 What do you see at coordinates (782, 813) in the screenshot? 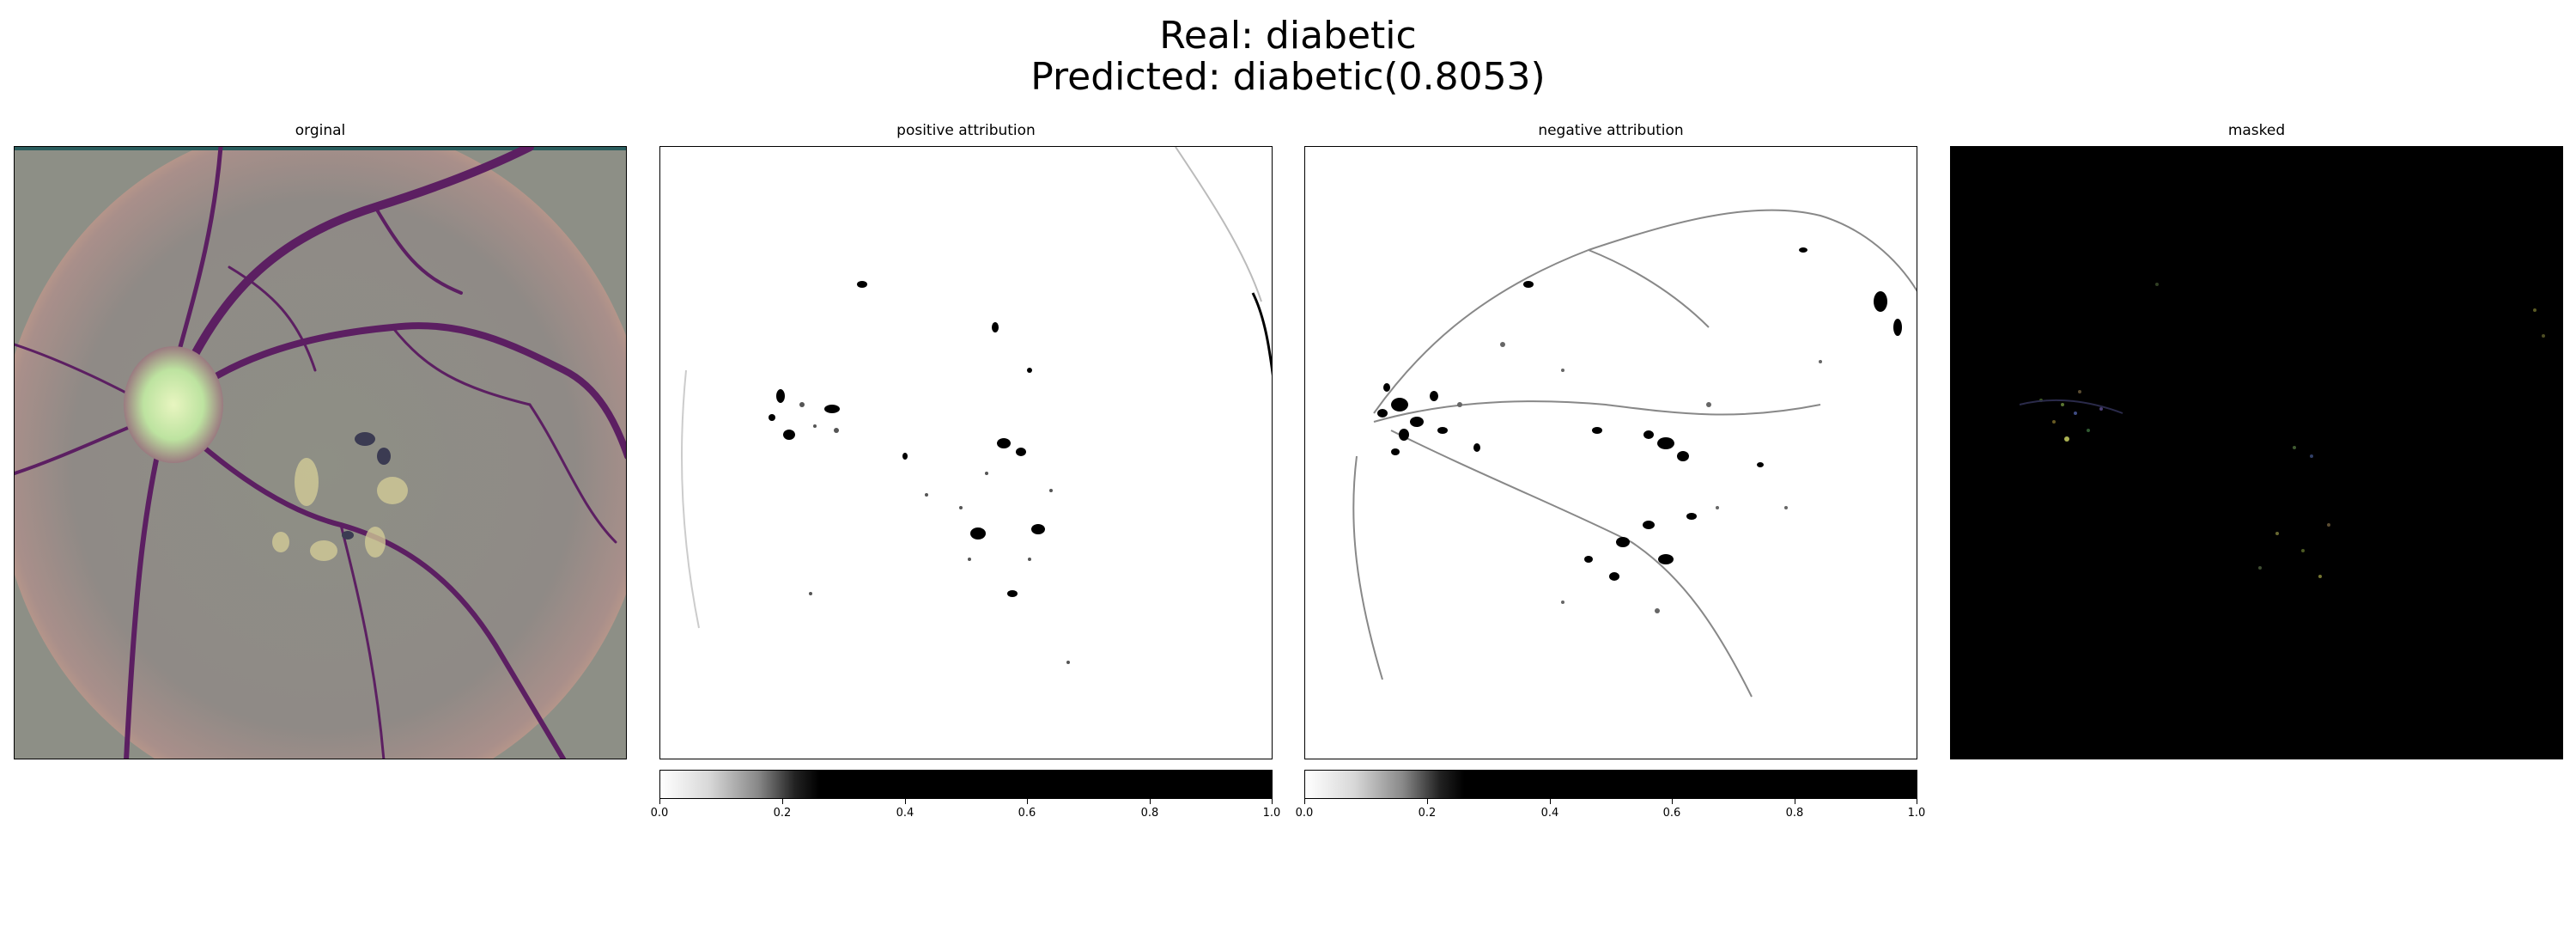
I see `cbar1-tick-1: 0.2` at bounding box center [782, 813].